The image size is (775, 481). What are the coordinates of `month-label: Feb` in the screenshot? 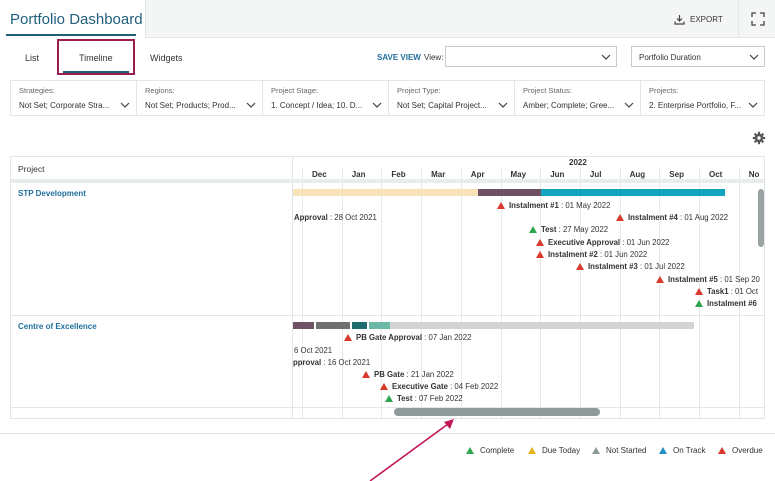 It's located at (398, 174).